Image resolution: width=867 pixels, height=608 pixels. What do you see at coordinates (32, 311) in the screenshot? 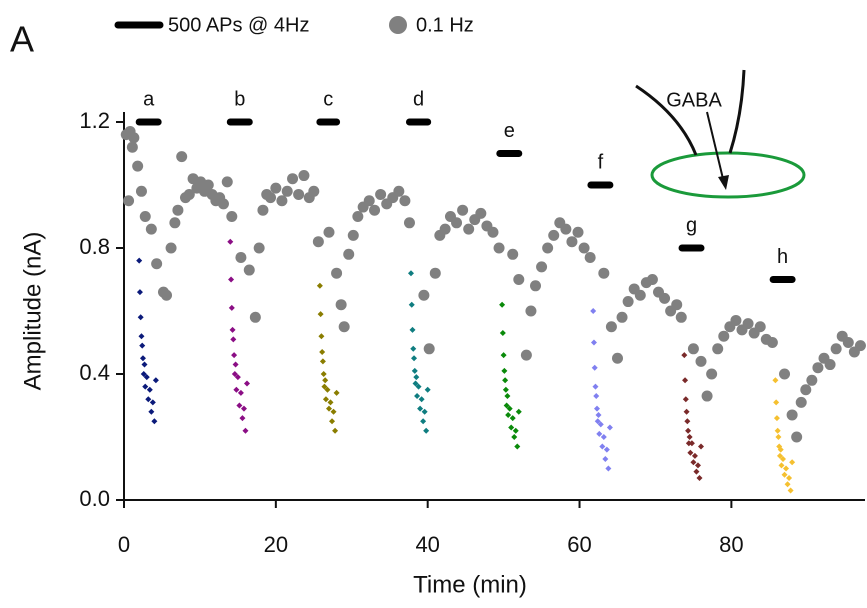
I see `y-axis-label: Amplitude (nA)` at bounding box center [32, 311].